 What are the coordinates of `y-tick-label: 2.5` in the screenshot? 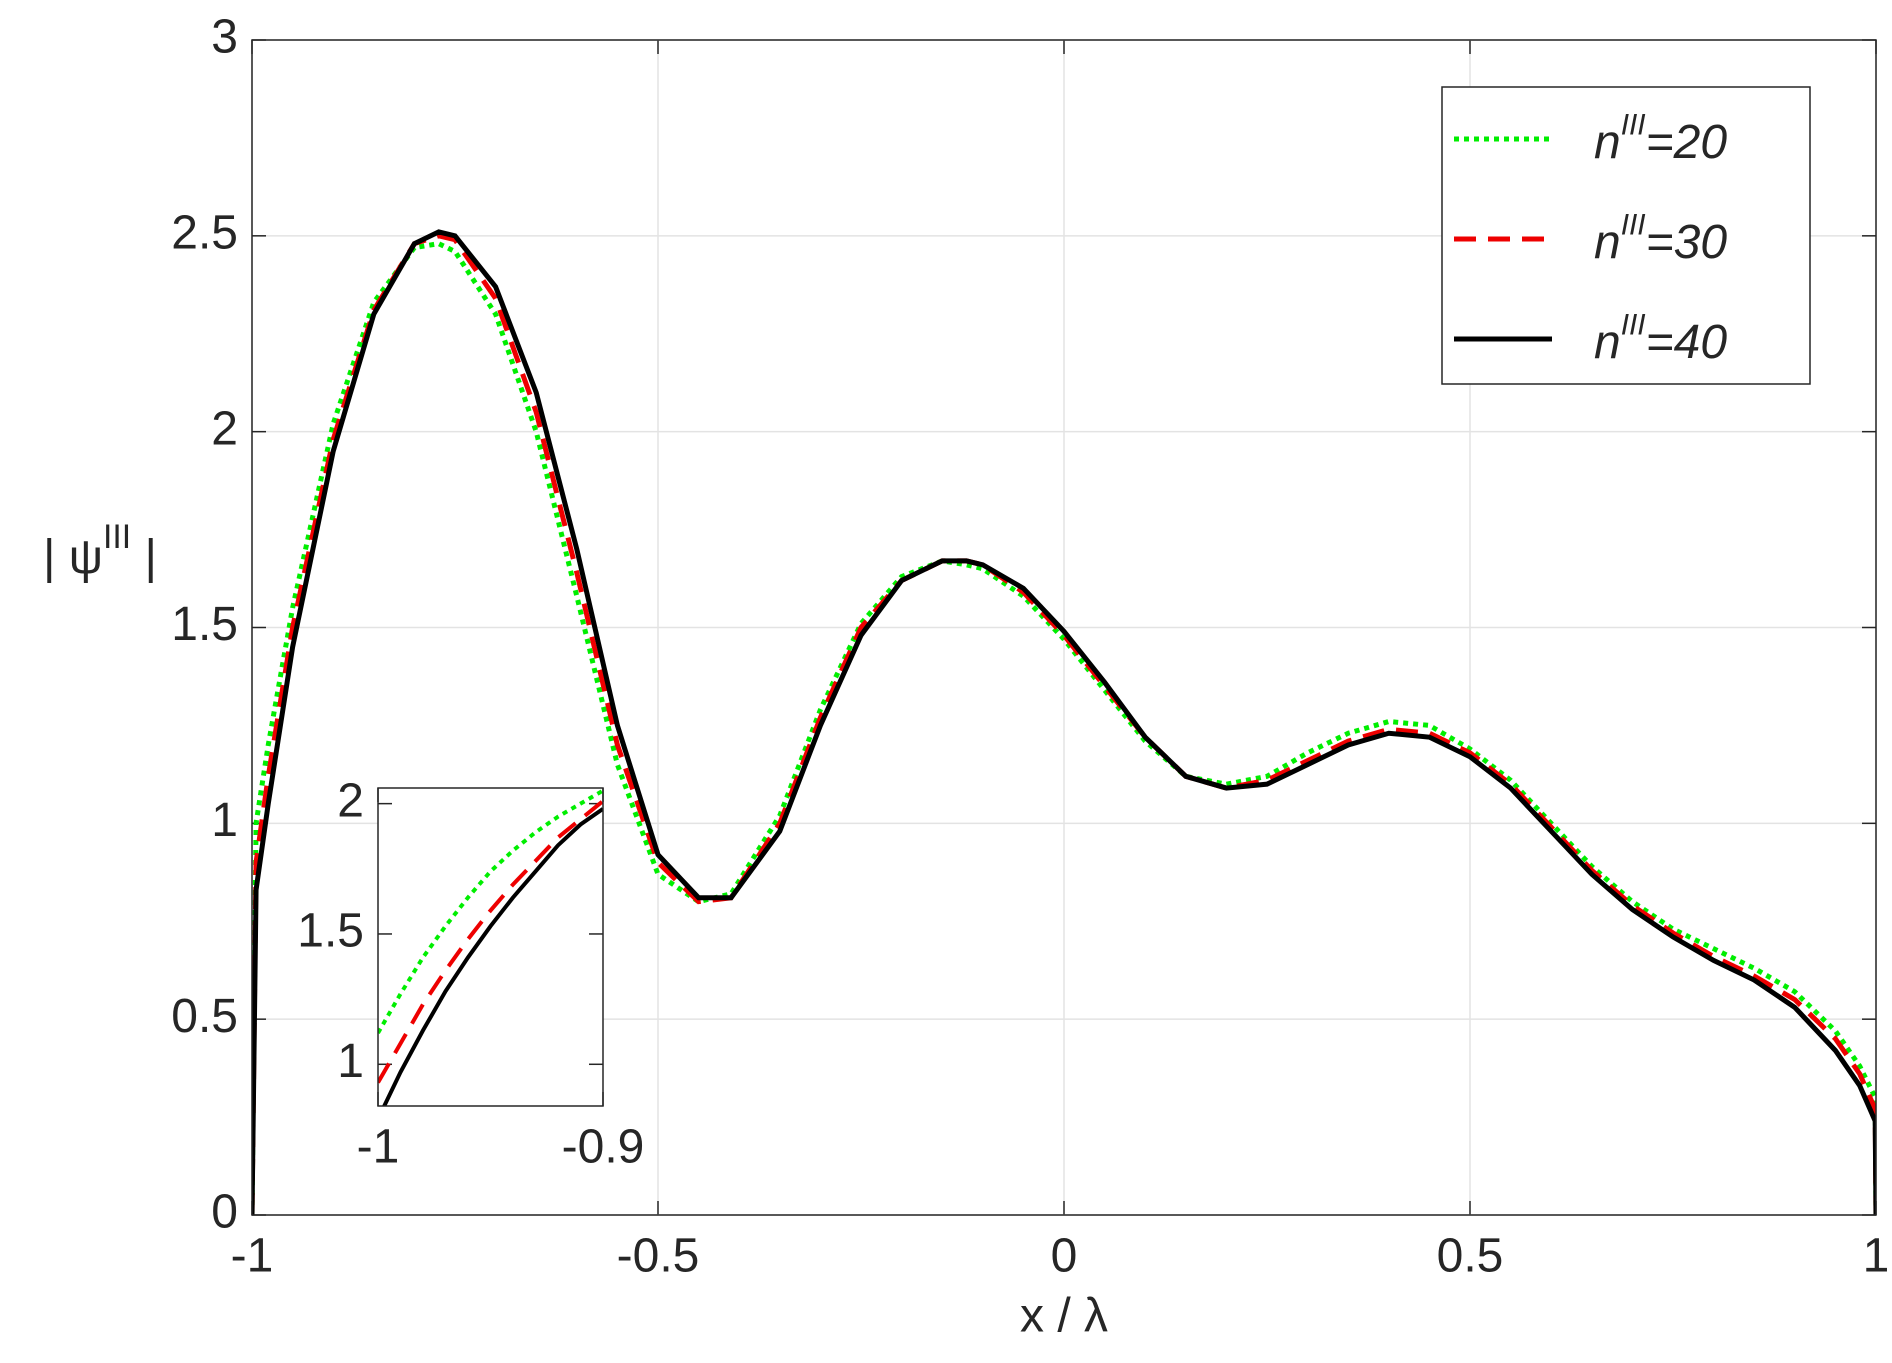 It's located at (204, 233).